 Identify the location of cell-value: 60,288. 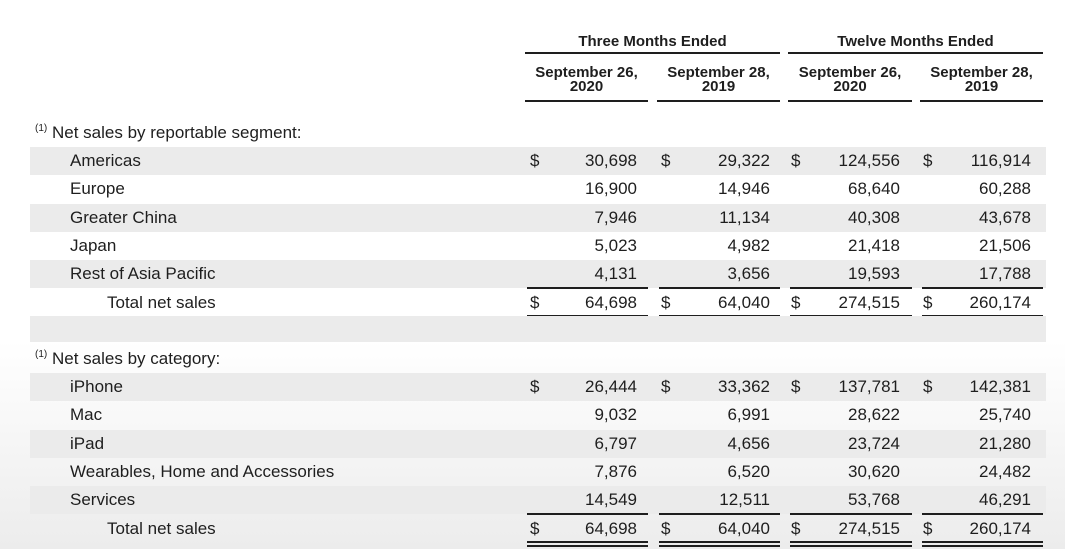
(1005, 189).